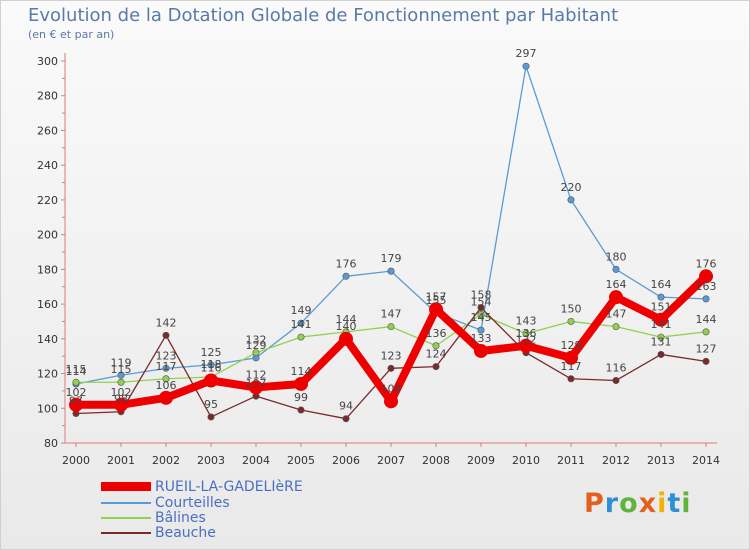 The height and width of the screenshot is (550, 750). I want to click on x-tick-label: 2007, so click(391, 460).